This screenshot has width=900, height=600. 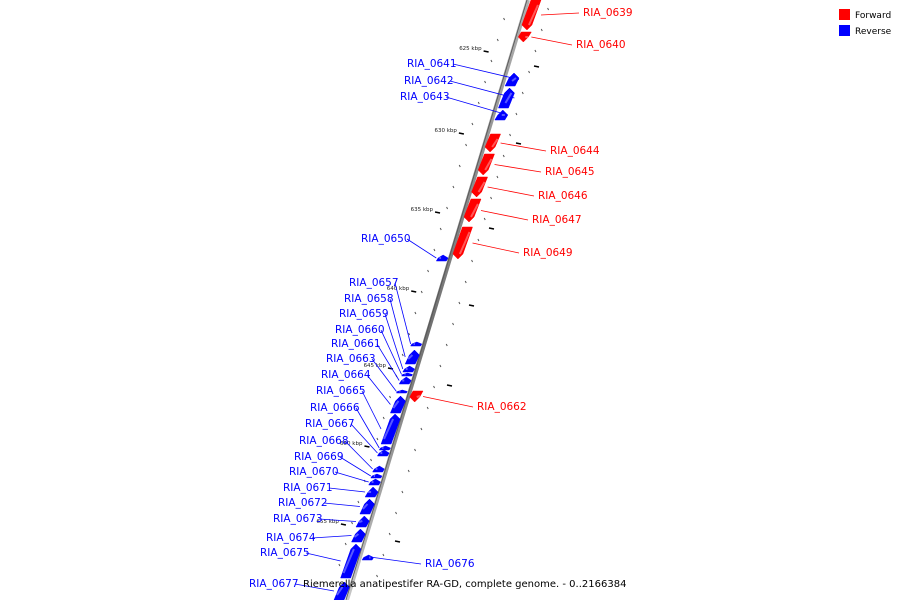 What do you see at coordinates (575, 151) in the screenshot?
I see `gene-label-ria-0644: RIA_0644` at bounding box center [575, 151].